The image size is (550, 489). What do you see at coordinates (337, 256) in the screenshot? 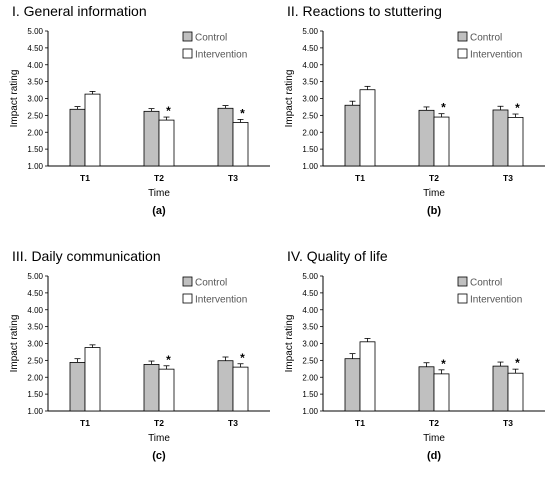
I see `chart-title: IV. Quality of life` at bounding box center [337, 256].